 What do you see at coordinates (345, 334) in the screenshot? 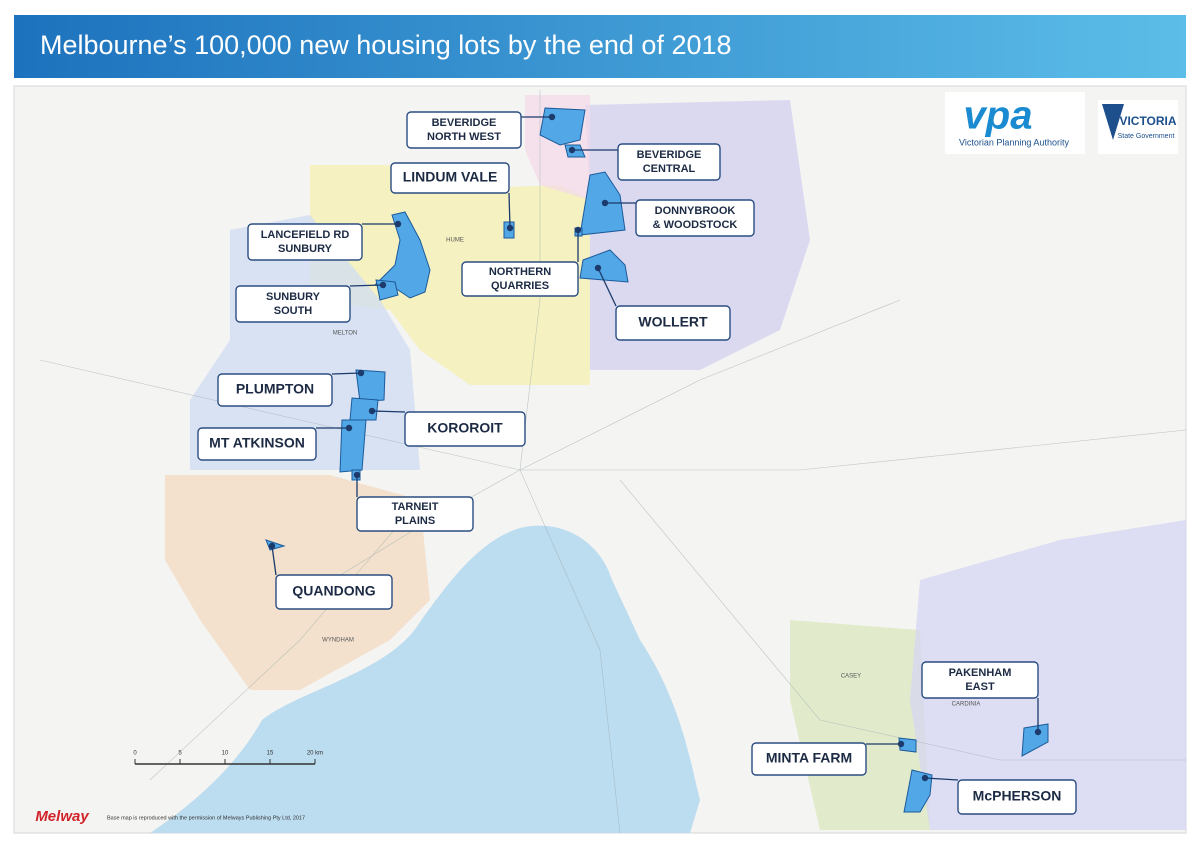
I see `region-name: MELTON` at bounding box center [345, 334].